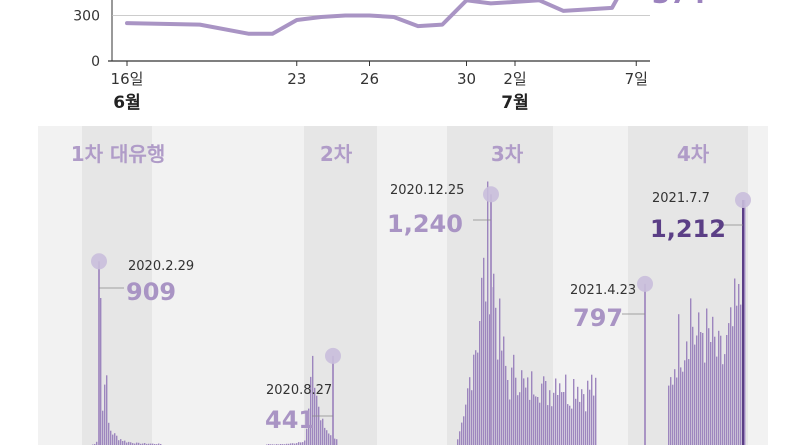  What do you see at coordinates (693, 154) in the screenshot?
I see `wave-label: 4차` at bounding box center [693, 154].